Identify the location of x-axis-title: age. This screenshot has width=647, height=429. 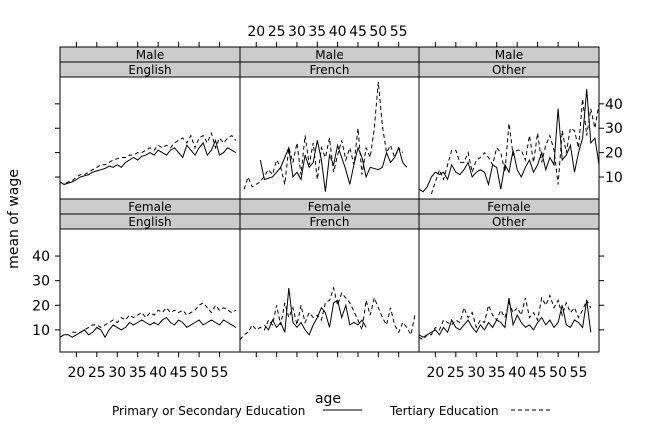
(328, 399).